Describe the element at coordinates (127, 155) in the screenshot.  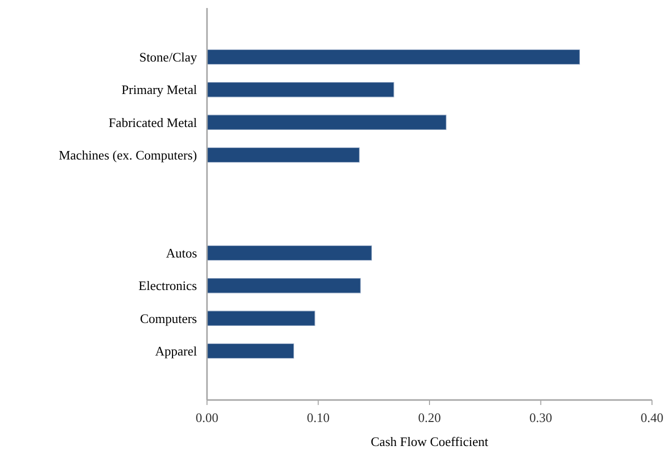
I see `y-tick-label: Machines (ex. Computers)` at that location.